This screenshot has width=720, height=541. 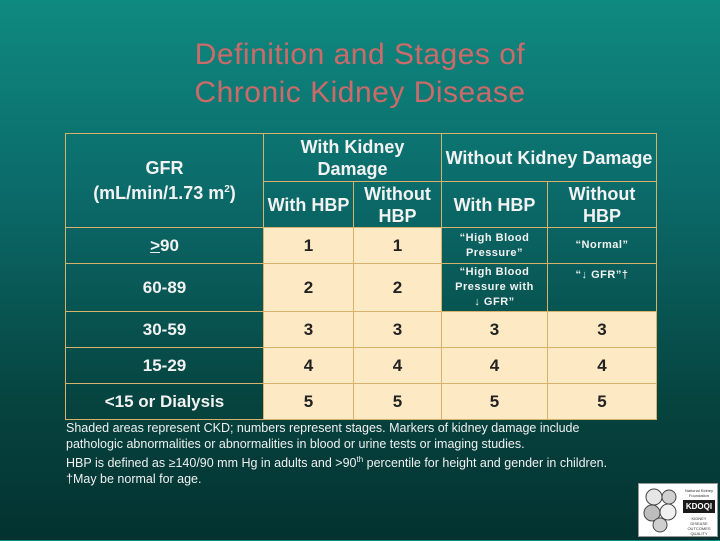 I want to click on without-damage-with-hbp: With HBP, so click(x=494, y=204).